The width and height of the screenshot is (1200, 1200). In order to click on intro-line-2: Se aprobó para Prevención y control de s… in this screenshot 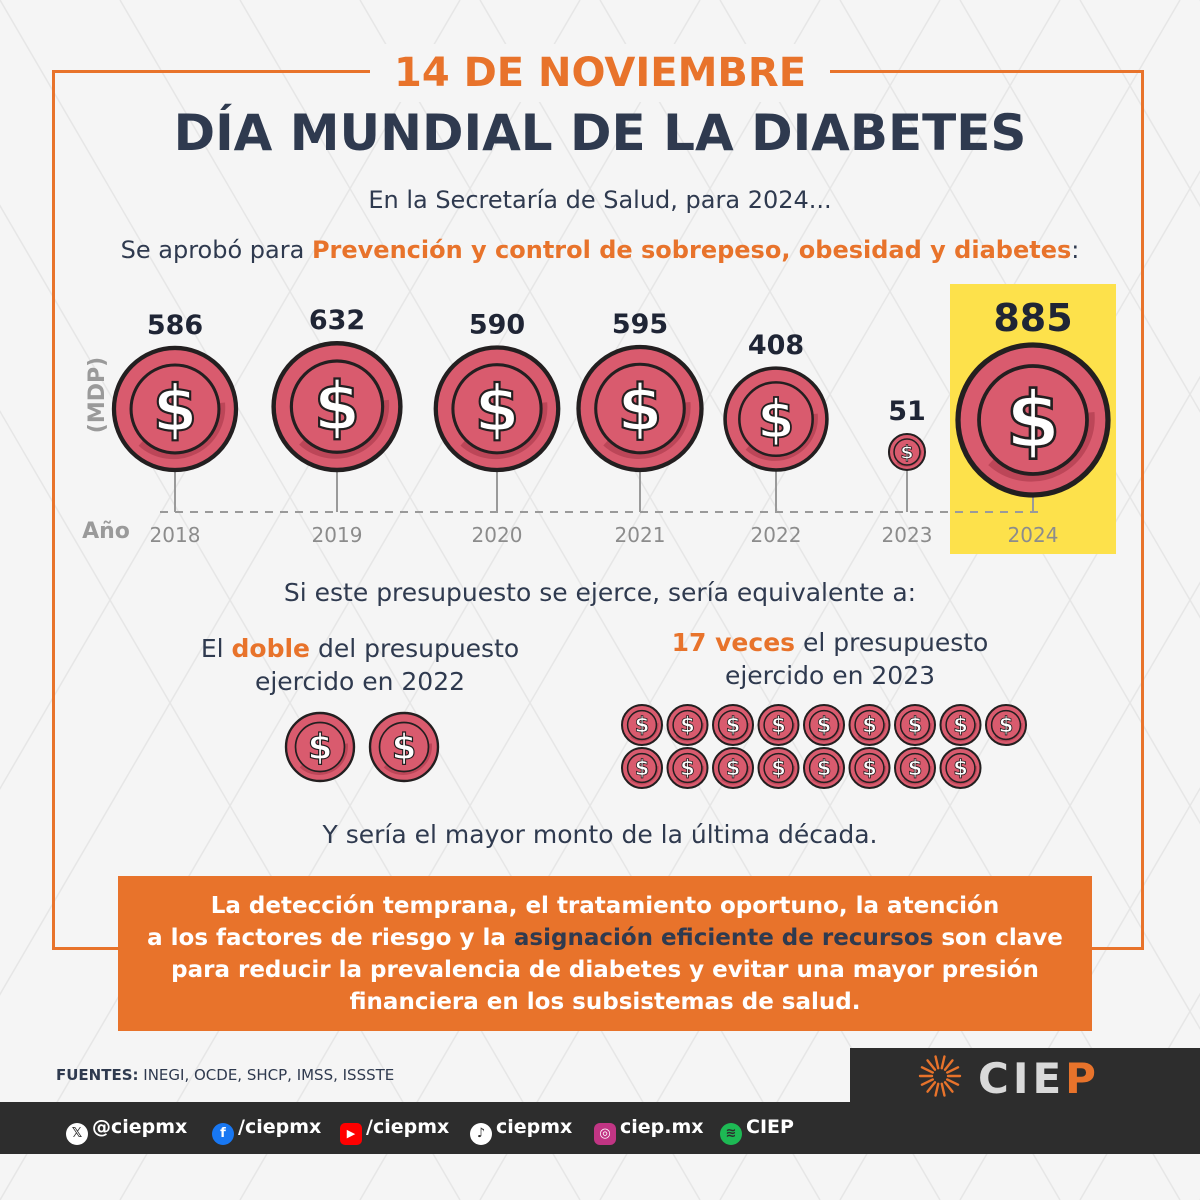, I will do `click(600, 250)`.